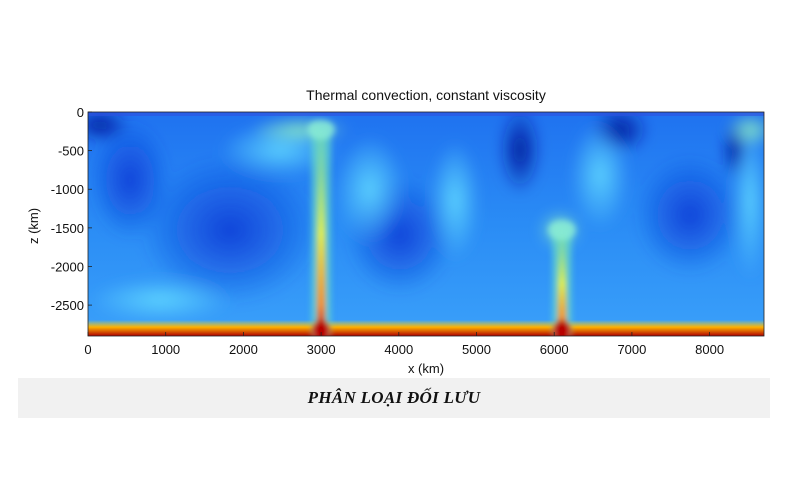  Describe the element at coordinates (67, 189) in the screenshot. I see `y-tick-label: -1000` at that location.